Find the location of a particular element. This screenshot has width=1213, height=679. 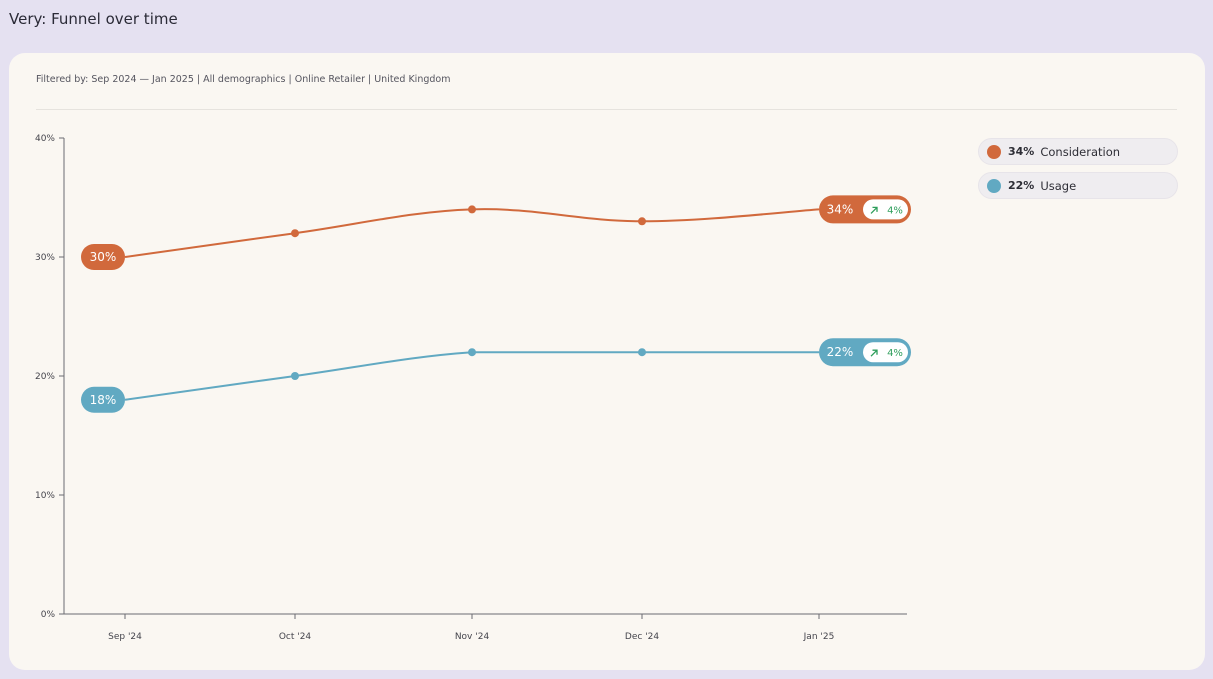

legend-label: Consideration is located at coordinates (1080, 151).